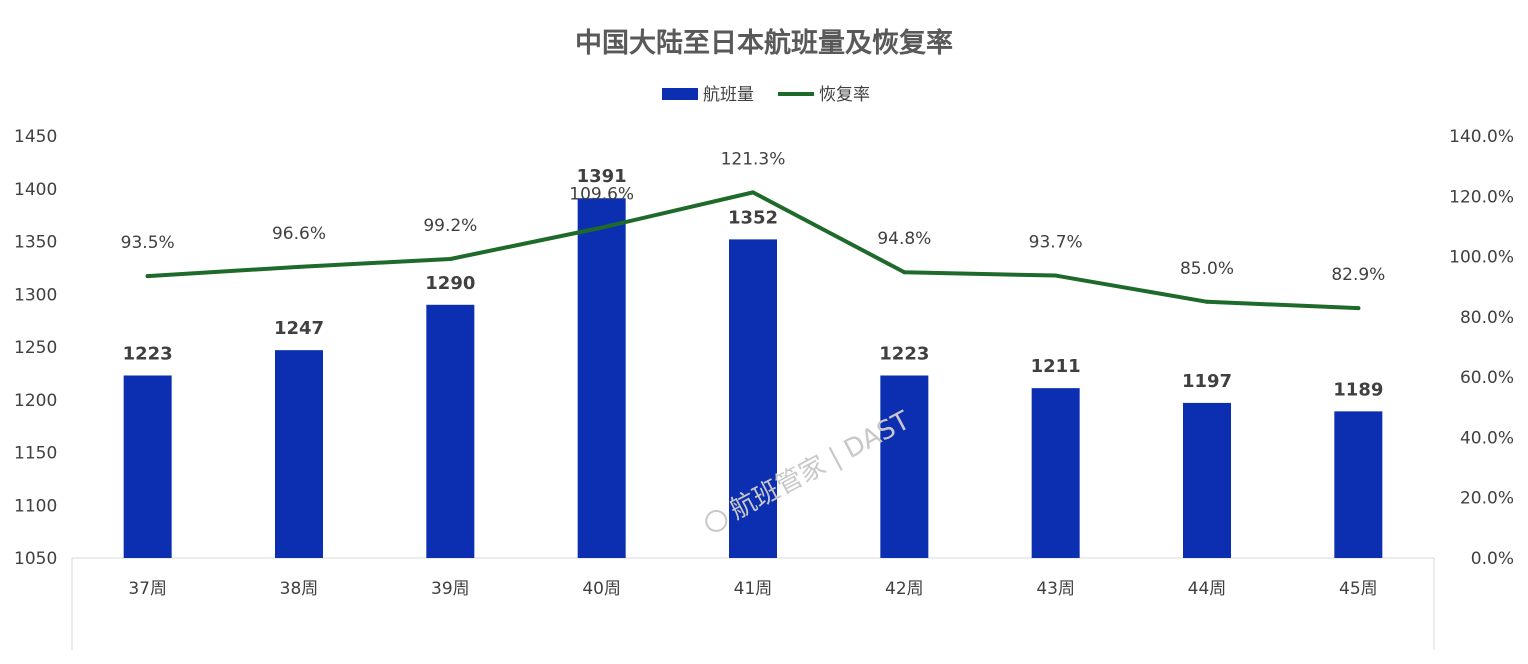 The width and height of the screenshot is (1528, 664). Describe the element at coordinates (299, 328) in the screenshot. I see `bar-data-label: 1247` at that location.